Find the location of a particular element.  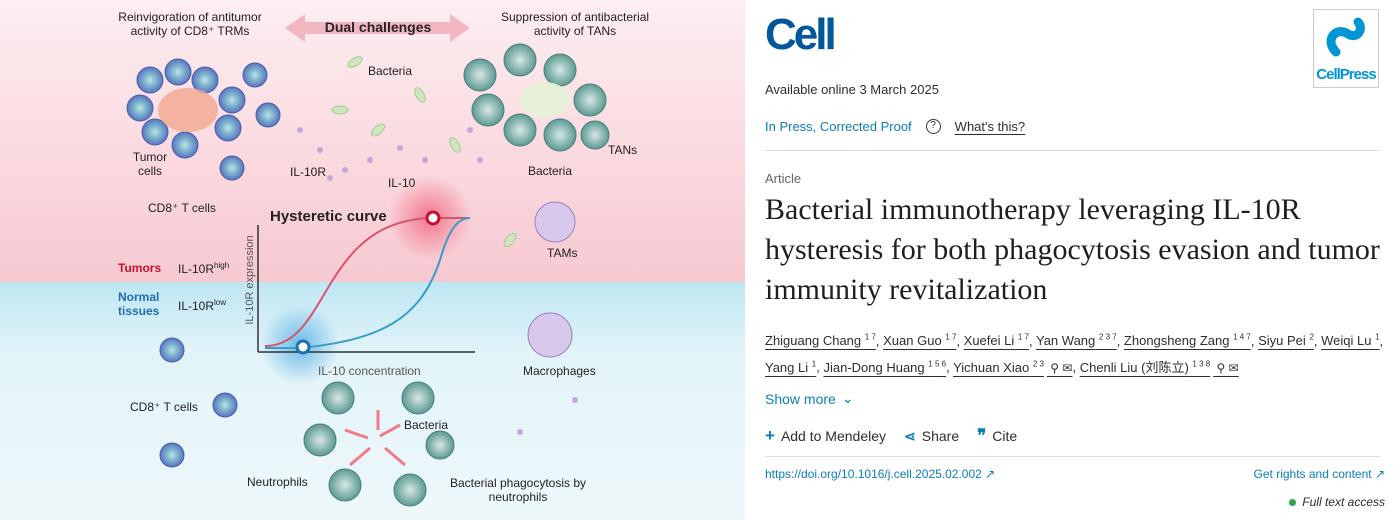

actions-row: + Add to Mendeley ⋖ Share ❞ Cite is located at coordinates (900, 436).